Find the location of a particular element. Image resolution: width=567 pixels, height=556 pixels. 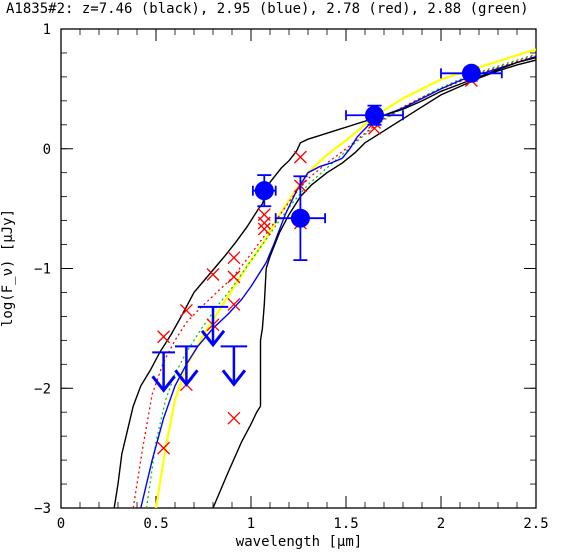

y-tick-label: −2 is located at coordinates (42, 389).